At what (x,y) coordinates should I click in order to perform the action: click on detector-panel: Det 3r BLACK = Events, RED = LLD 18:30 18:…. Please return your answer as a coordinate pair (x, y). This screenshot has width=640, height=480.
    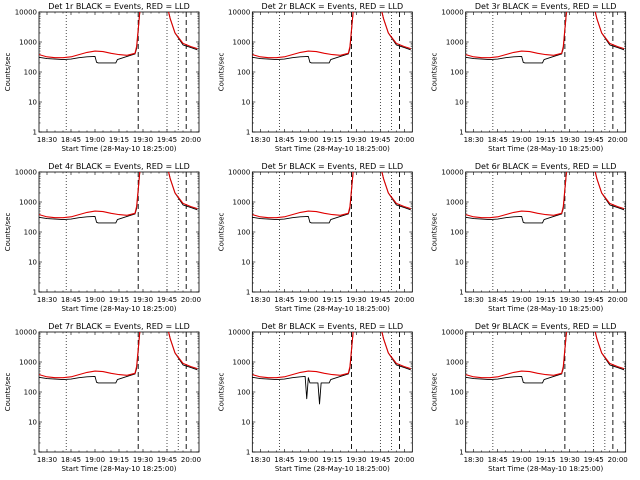
    Looking at the image, I should click on (529, 77).